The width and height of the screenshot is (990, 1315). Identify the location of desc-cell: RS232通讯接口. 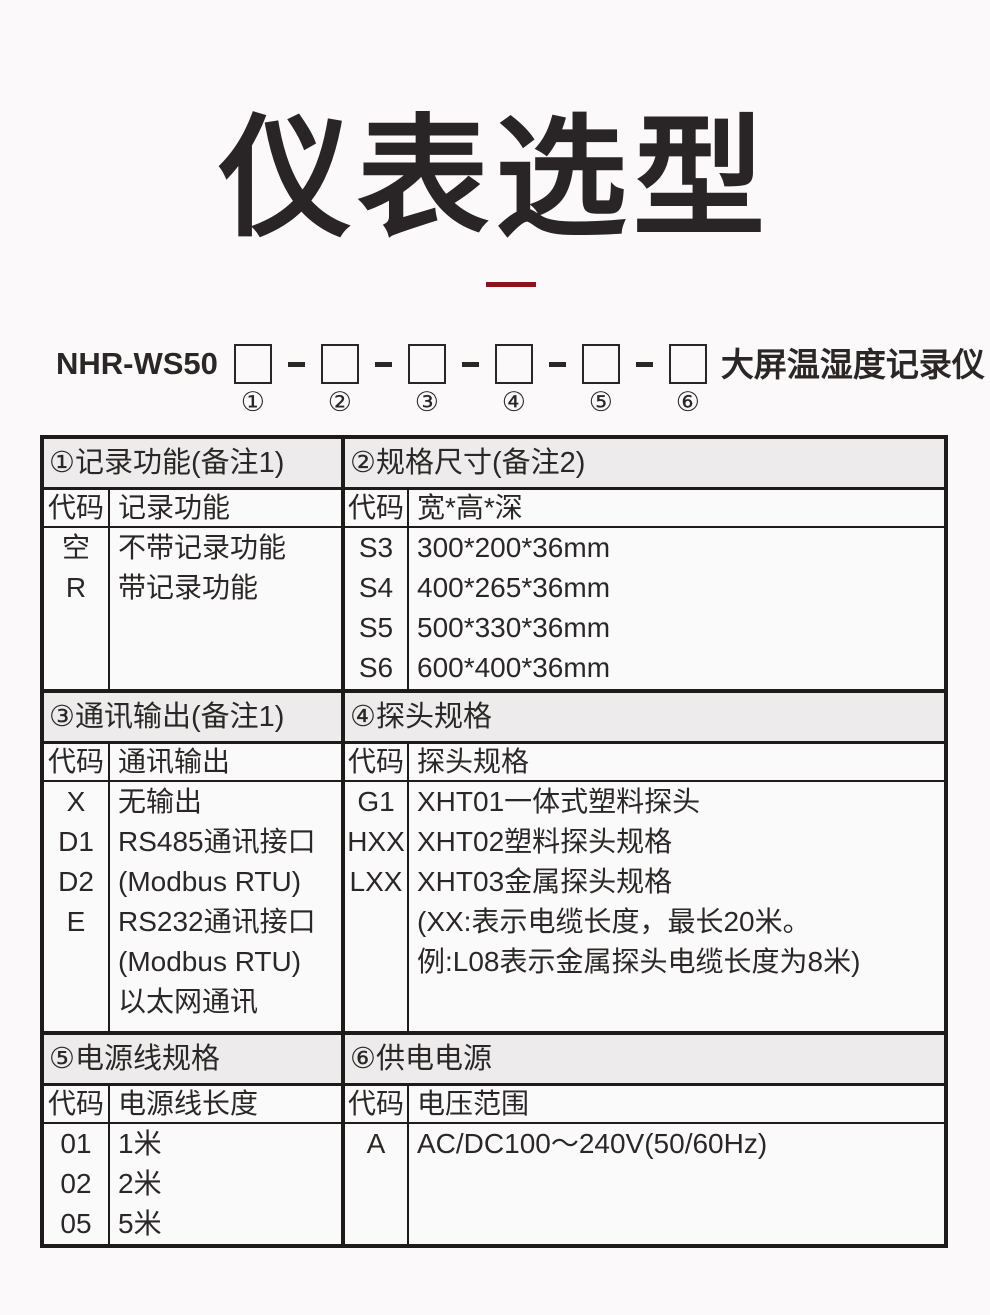
(217, 921).